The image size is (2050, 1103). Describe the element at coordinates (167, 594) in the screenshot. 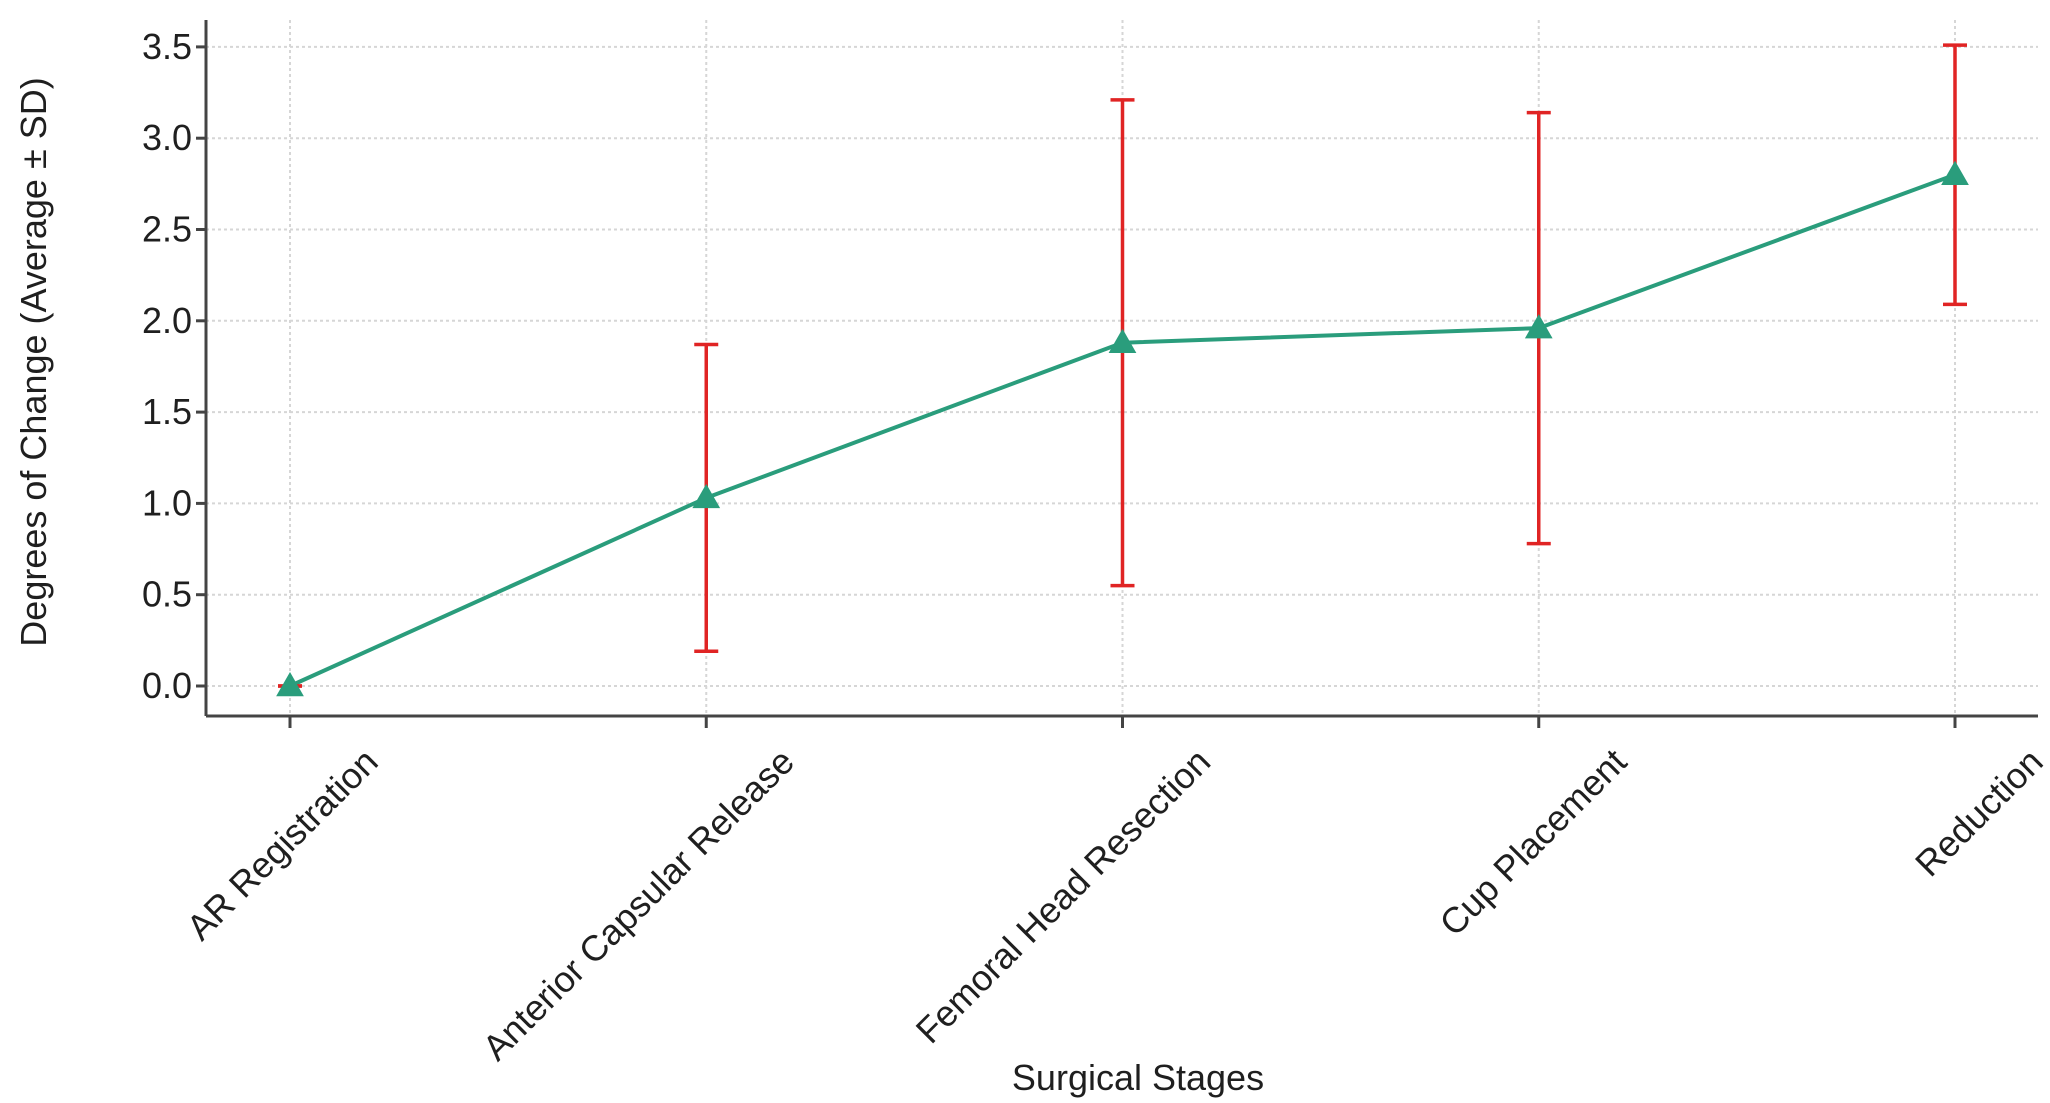

I see `y-tick-label: 0.5` at that location.